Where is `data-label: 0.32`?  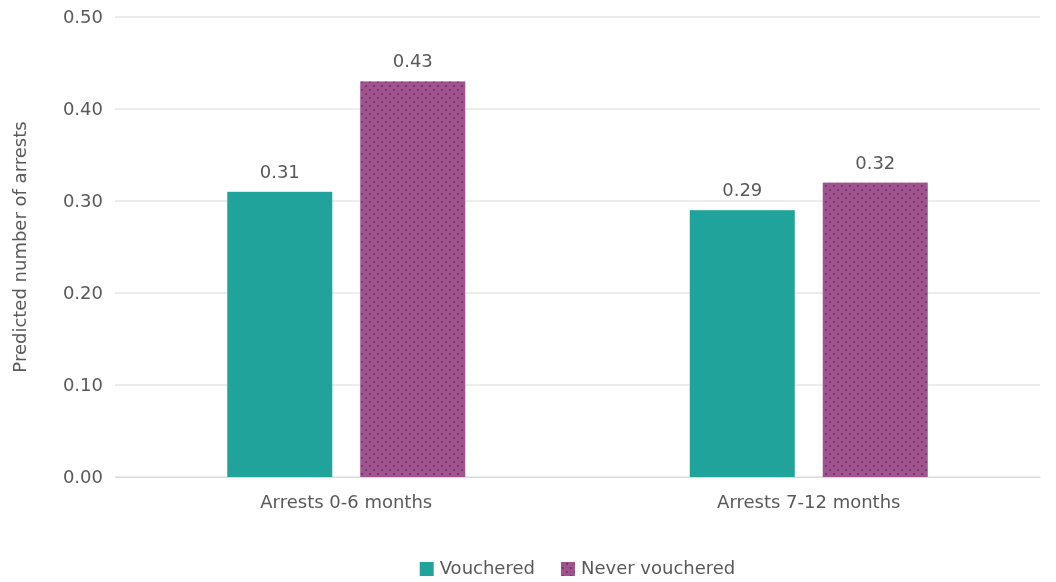 data-label: 0.32 is located at coordinates (875, 162).